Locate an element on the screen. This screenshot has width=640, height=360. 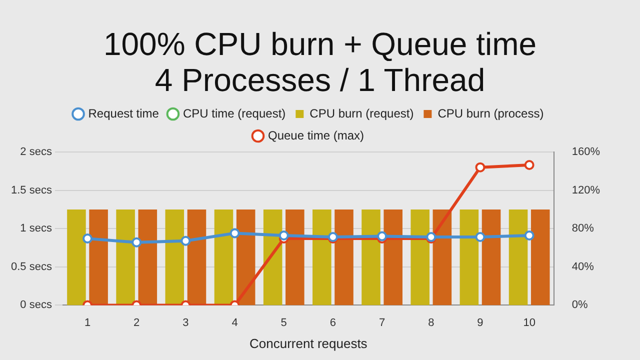
y-tick-label: 1 secs is located at coordinates (36, 228).